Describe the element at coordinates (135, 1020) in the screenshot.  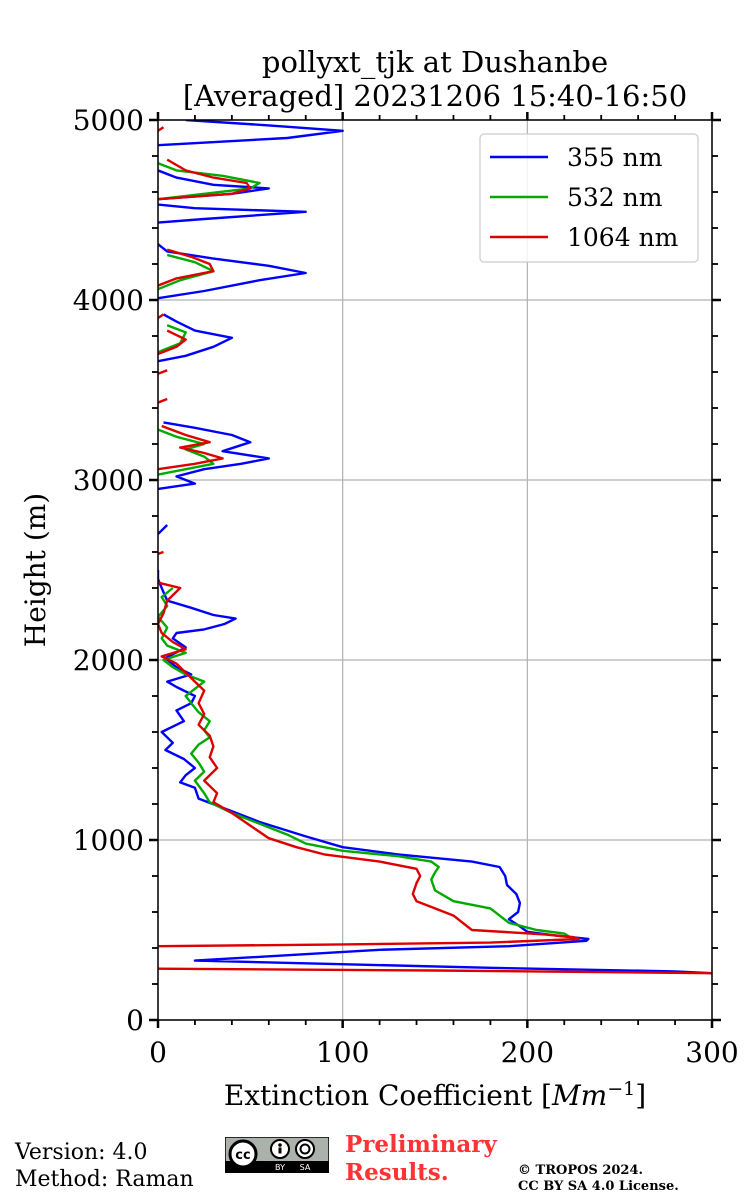
I see `y-tick-label: 0` at that location.